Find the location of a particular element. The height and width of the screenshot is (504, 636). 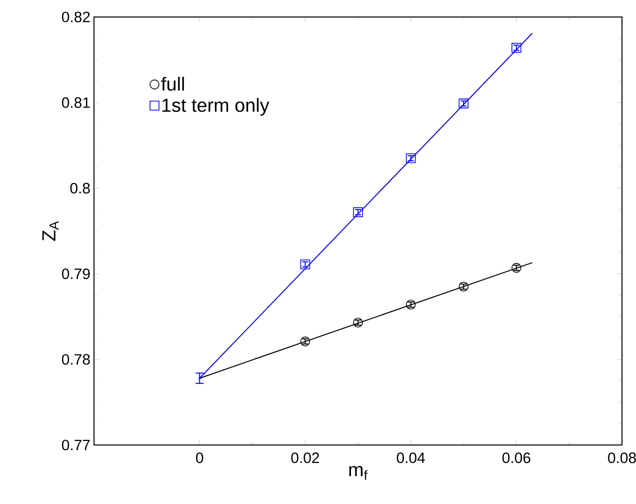

y-tick-label: 0.82 is located at coordinates (76, 17).